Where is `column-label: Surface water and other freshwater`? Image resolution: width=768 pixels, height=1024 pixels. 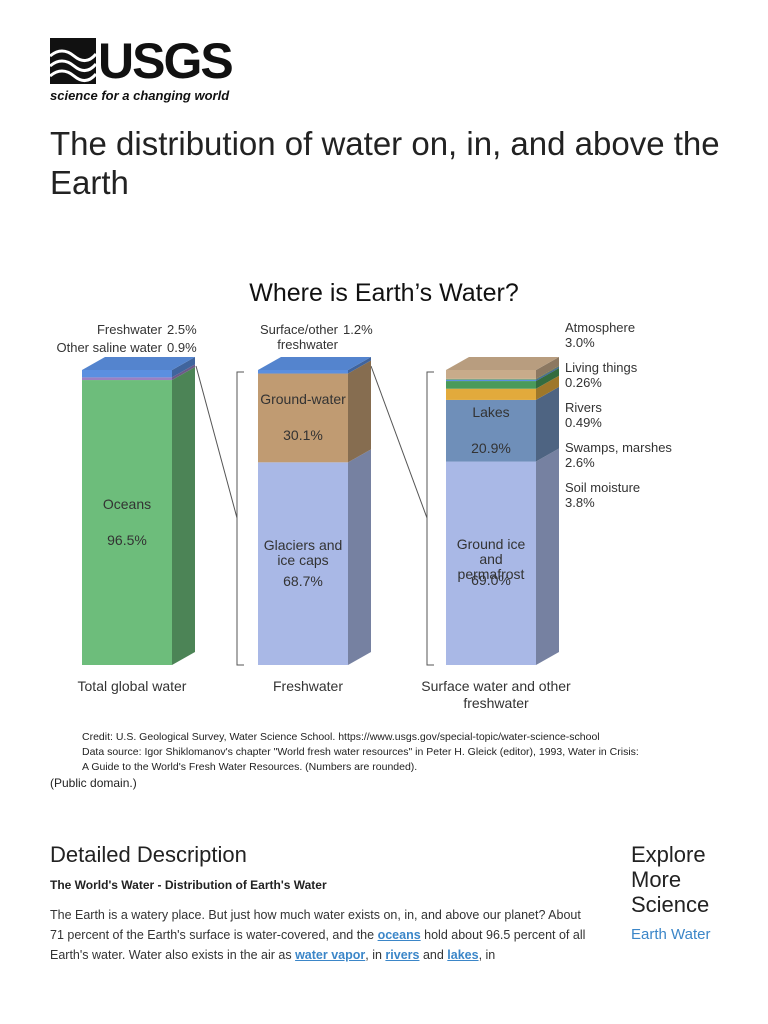
column-label: Surface water and other freshwater is located at coordinates (496, 694).